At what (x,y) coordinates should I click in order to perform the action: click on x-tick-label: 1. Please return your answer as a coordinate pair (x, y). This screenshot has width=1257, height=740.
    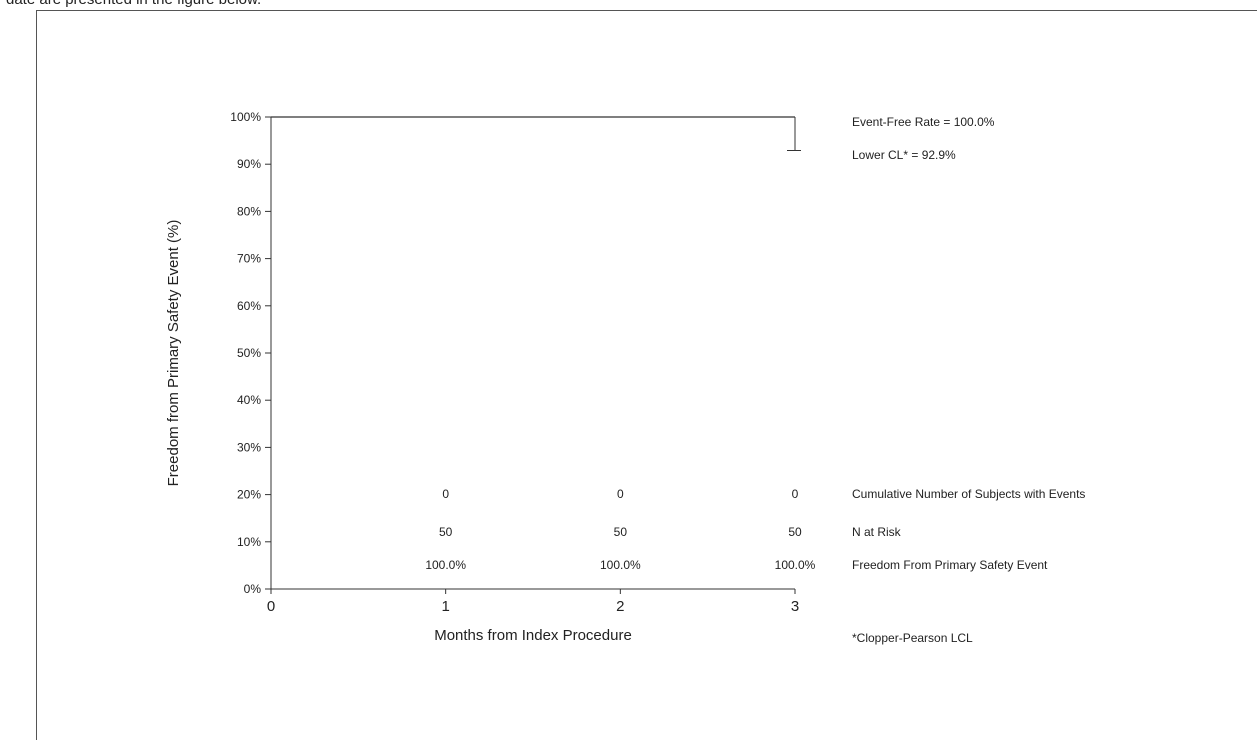
    Looking at the image, I should click on (445, 606).